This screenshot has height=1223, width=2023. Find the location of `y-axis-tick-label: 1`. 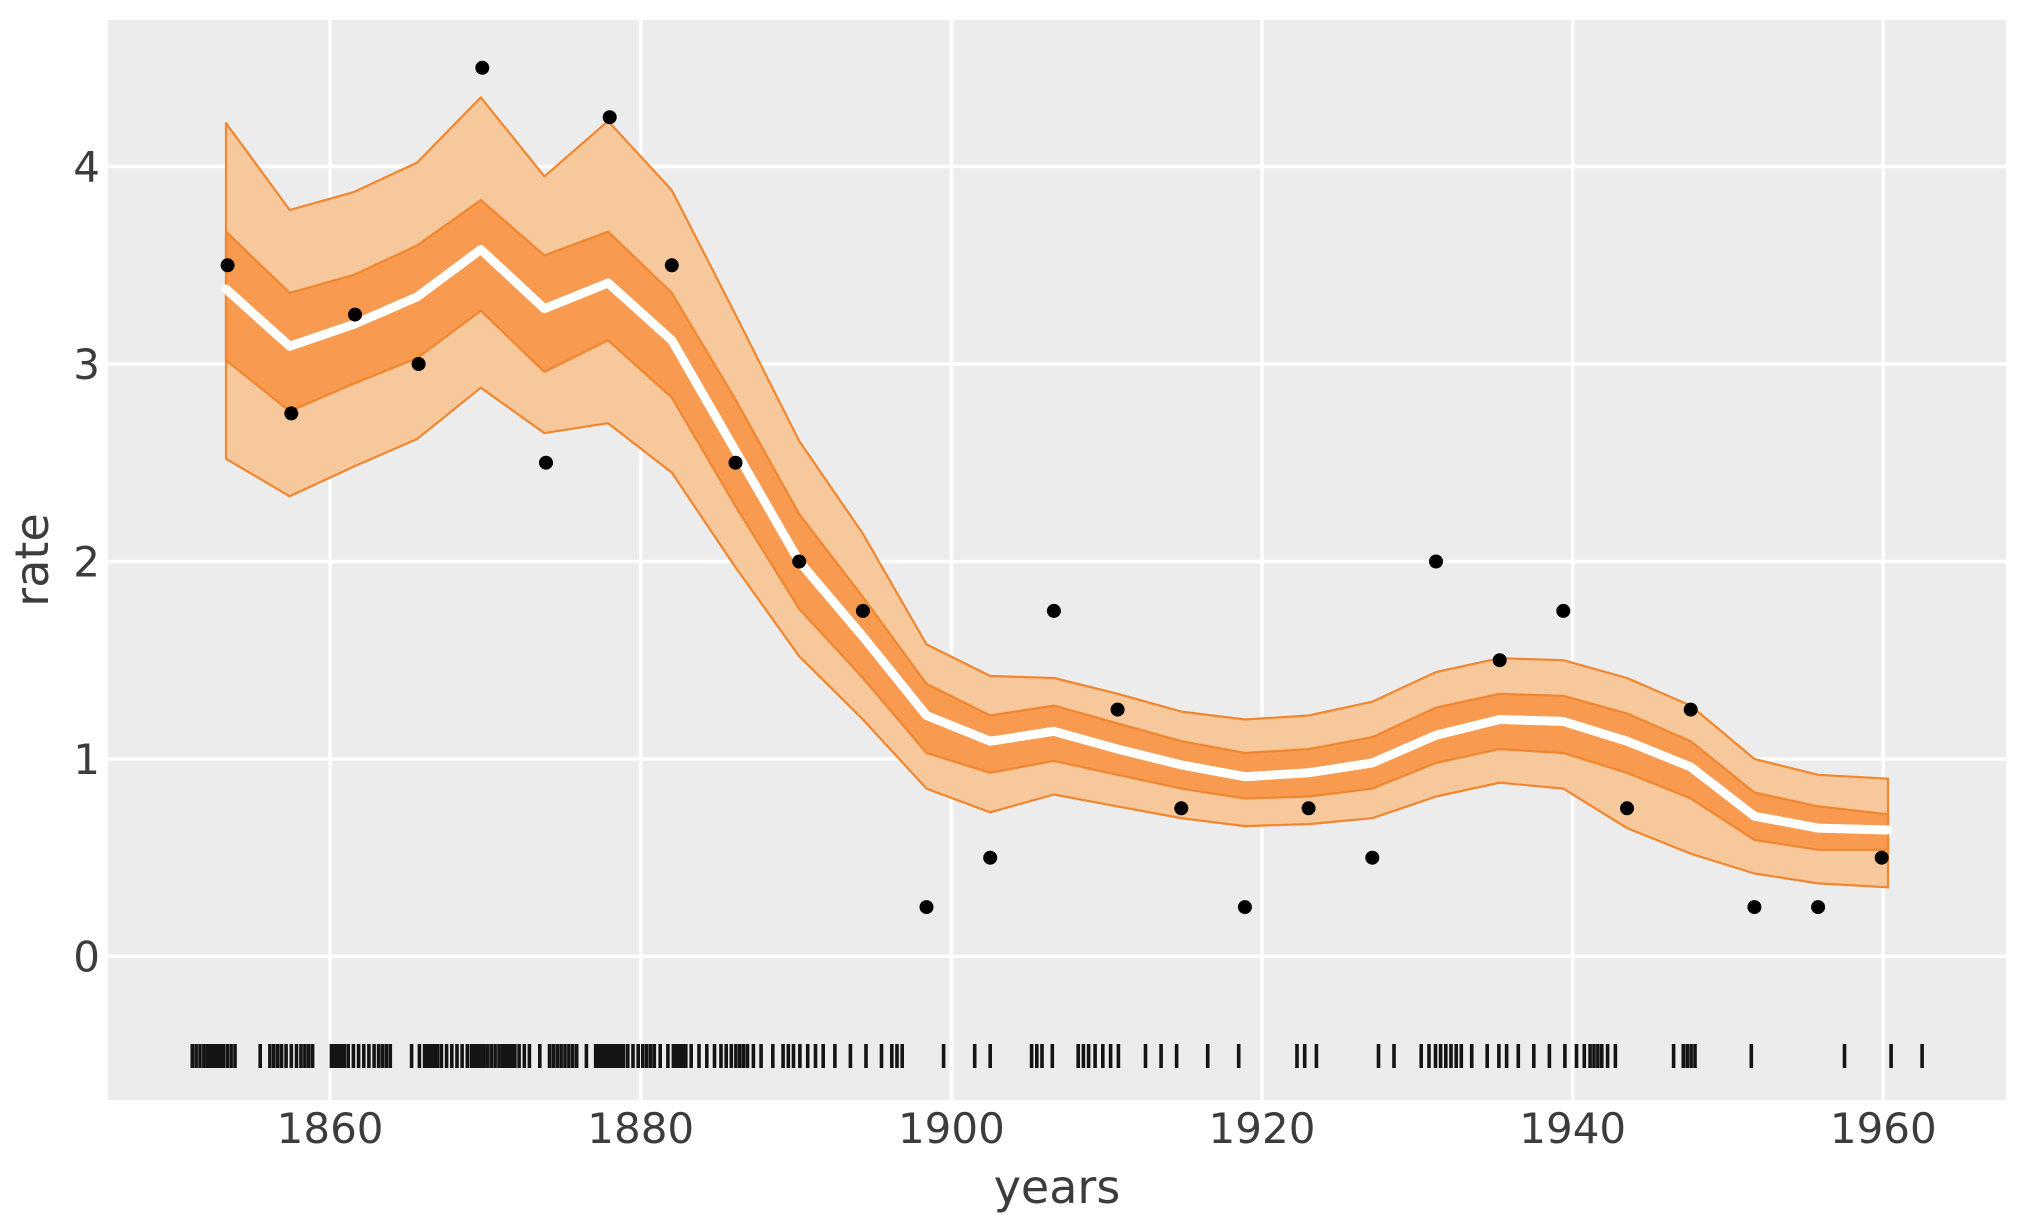

y-axis-tick-label: 1 is located at coordinates (86, 759).